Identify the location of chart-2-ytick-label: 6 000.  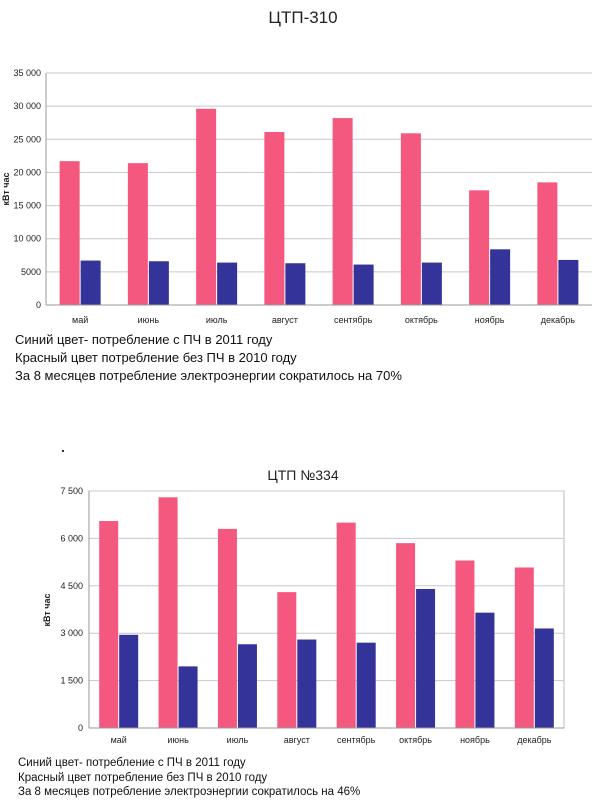
(71, 538).